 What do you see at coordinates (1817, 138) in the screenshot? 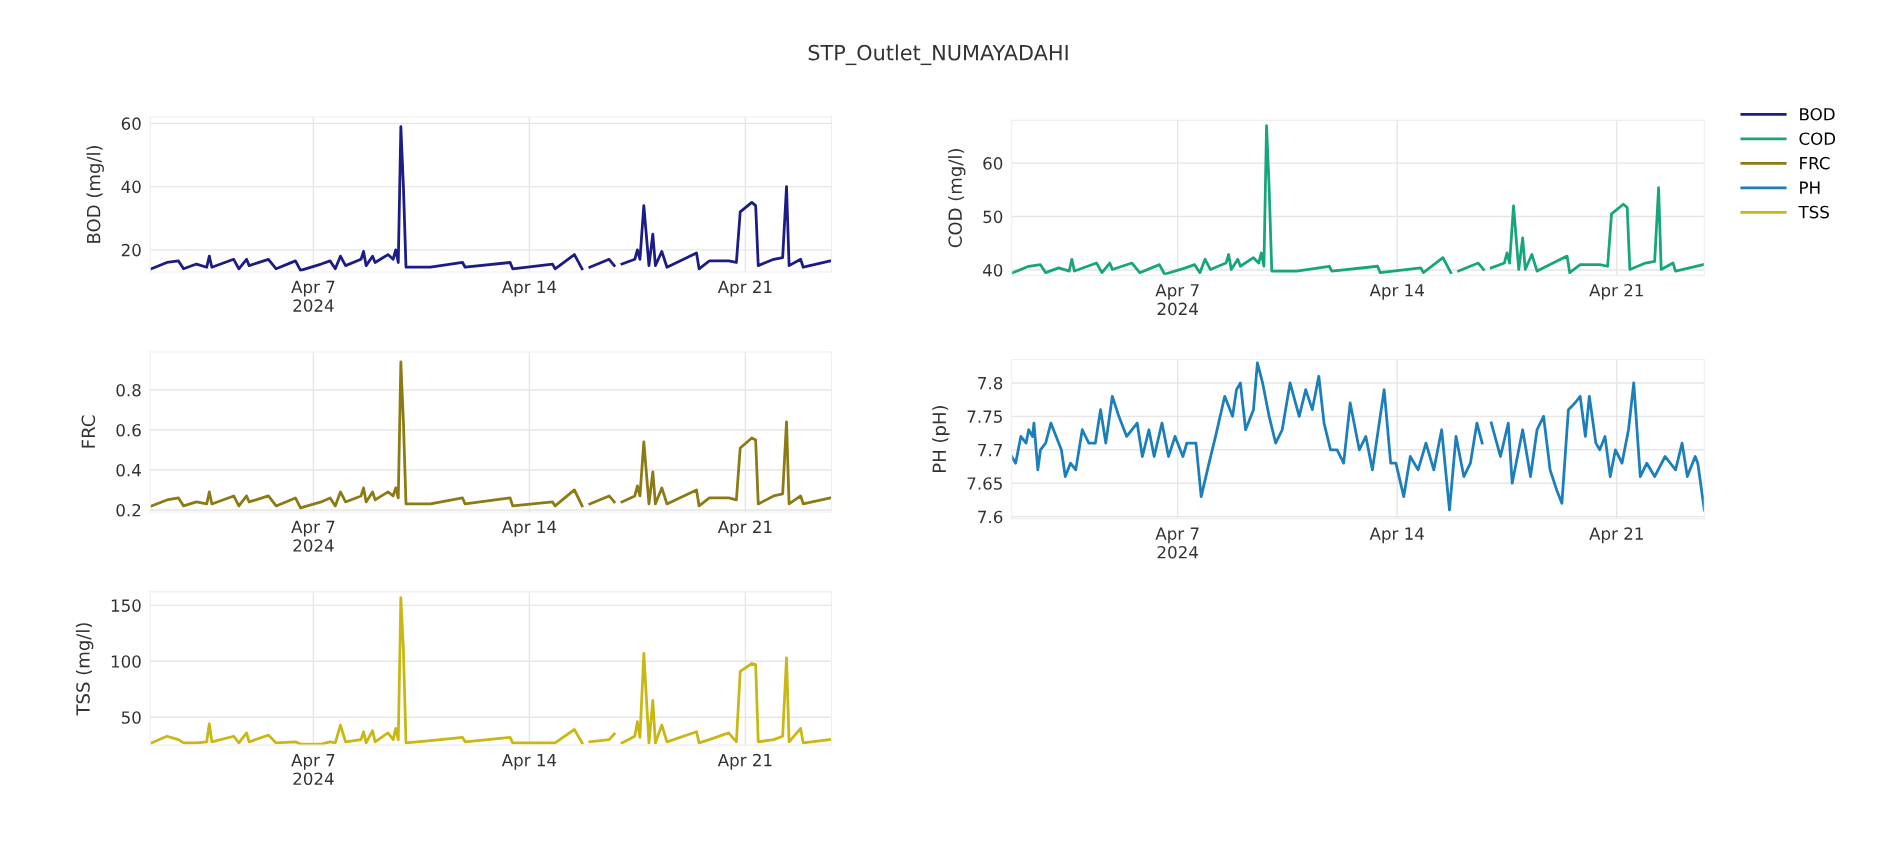
I see `legend-label: COD` at bounding box center [1817, 138].